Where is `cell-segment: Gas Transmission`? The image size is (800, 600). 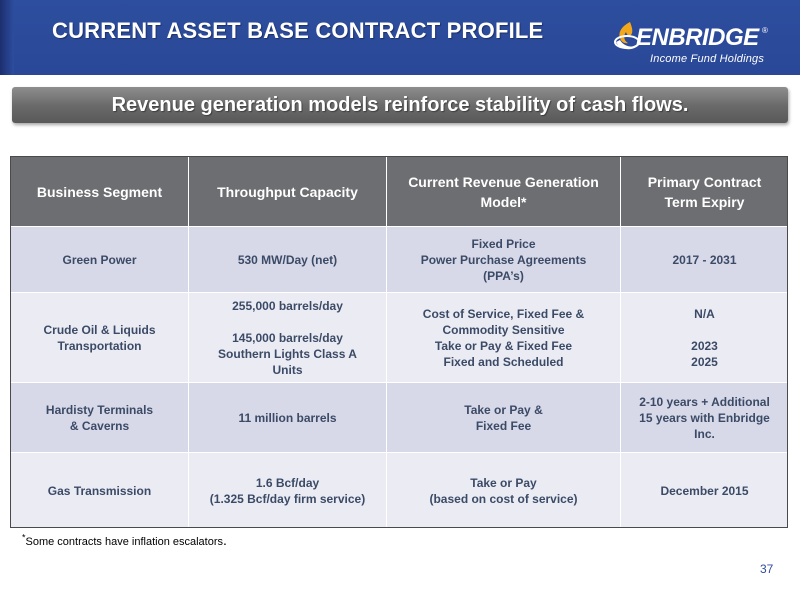
cell-segment: Gas Transmission is located at coordinates (99, 490).